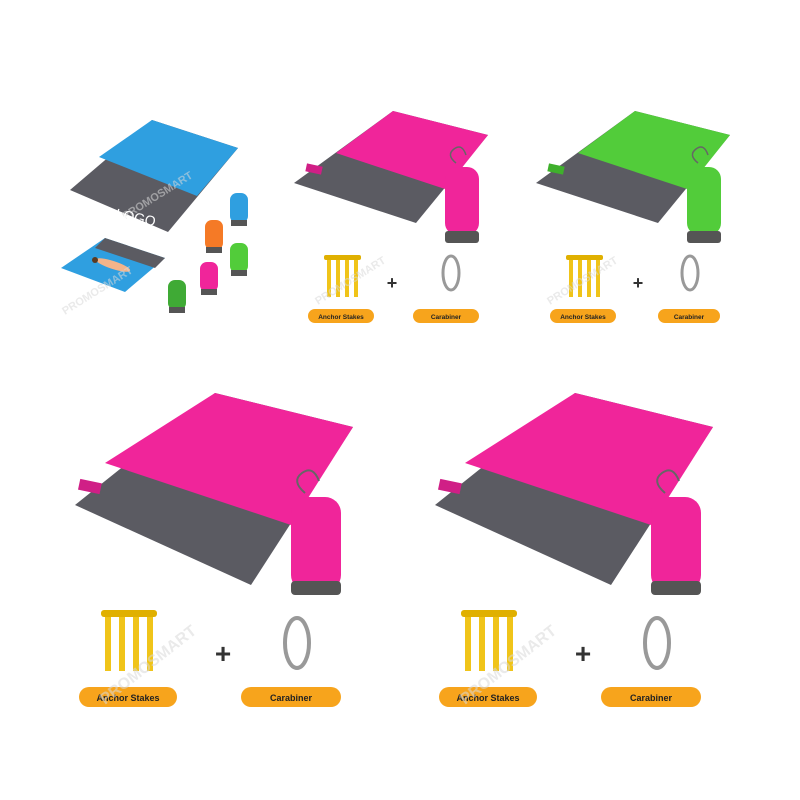  What do you see at coordinates (214, 236) in the screenshot?
I see `bag-orange` at bounding box center [214, 236].